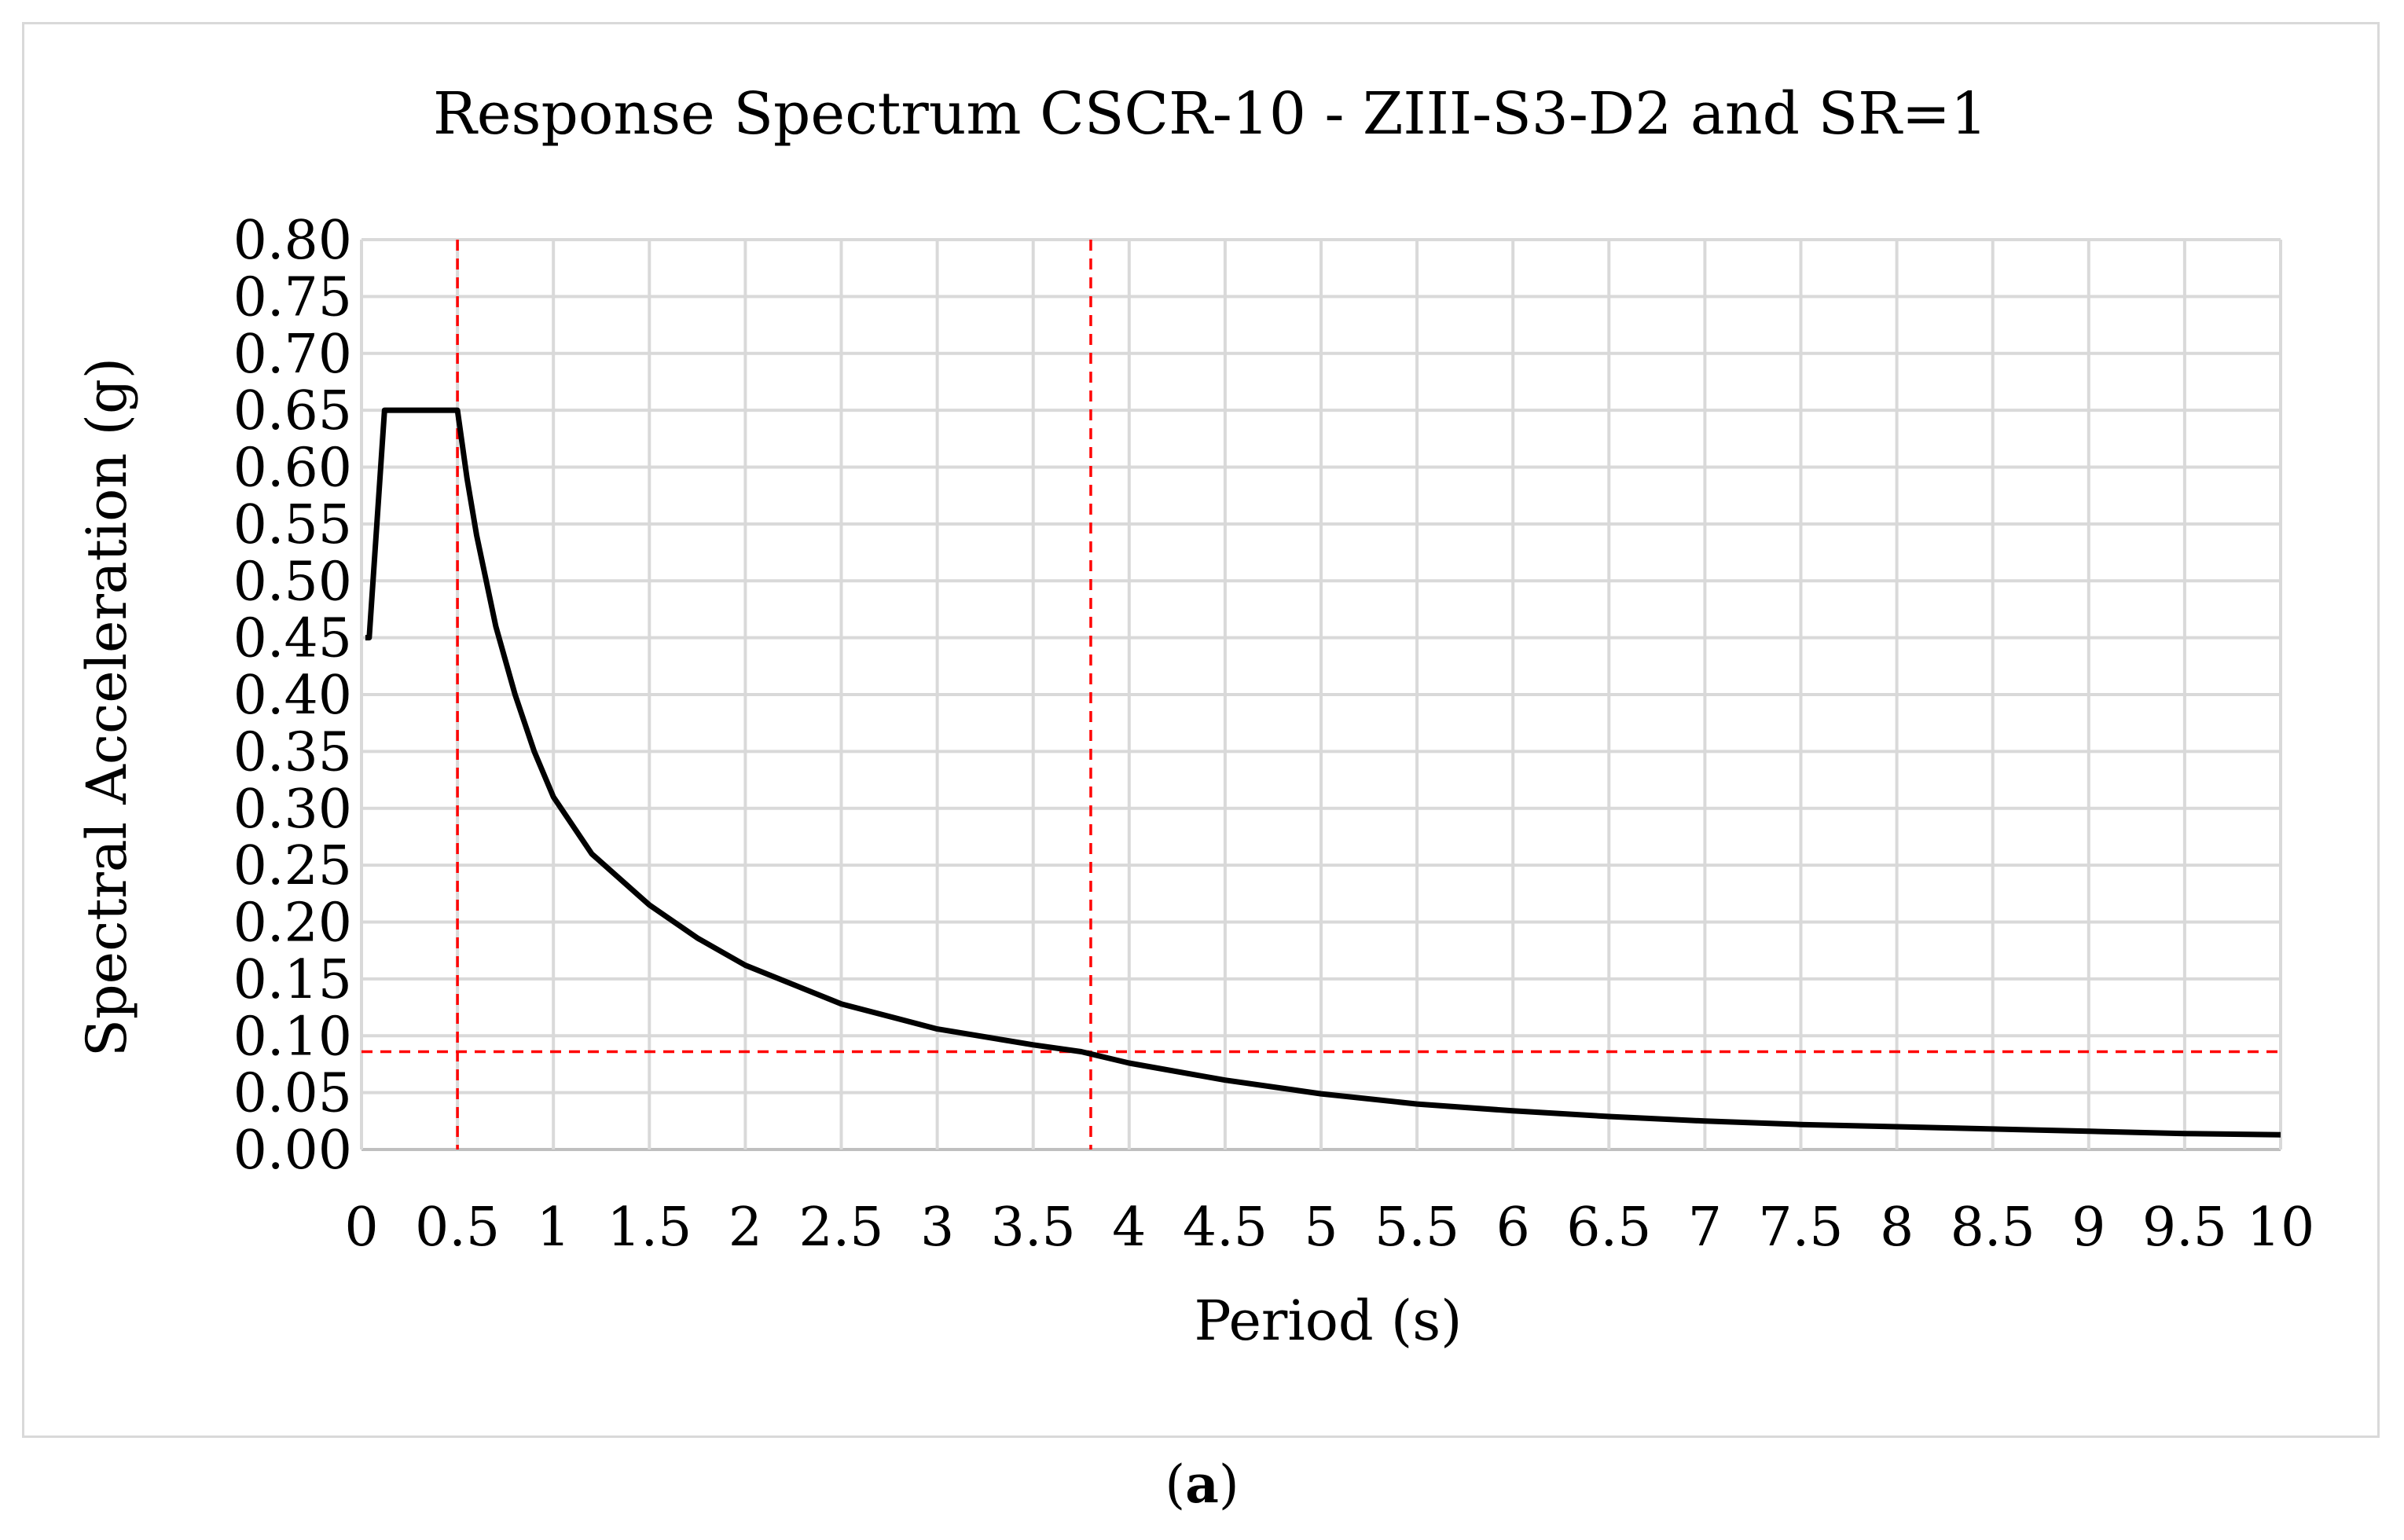 The image size is (2404, 1540). I want to click on x-tick-label-5.5: 5.5, so click(1417, 1228).